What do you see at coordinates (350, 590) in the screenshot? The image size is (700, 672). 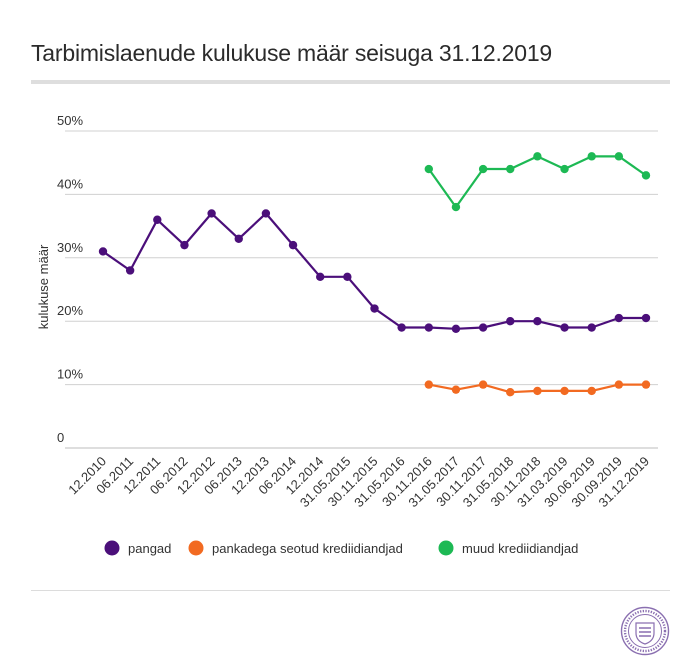 I see `footer-divider` at bounding box center [350, 590].